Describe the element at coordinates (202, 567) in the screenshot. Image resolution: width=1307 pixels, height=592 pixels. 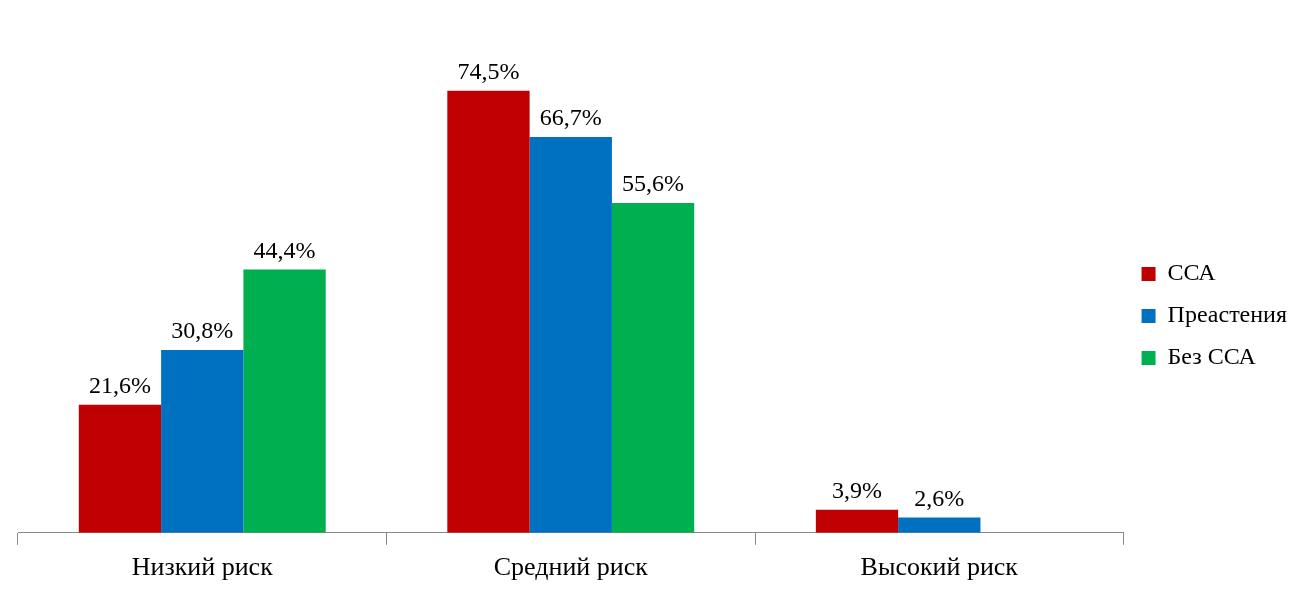
I see `x-tick-label: Низкий риск` at that location.